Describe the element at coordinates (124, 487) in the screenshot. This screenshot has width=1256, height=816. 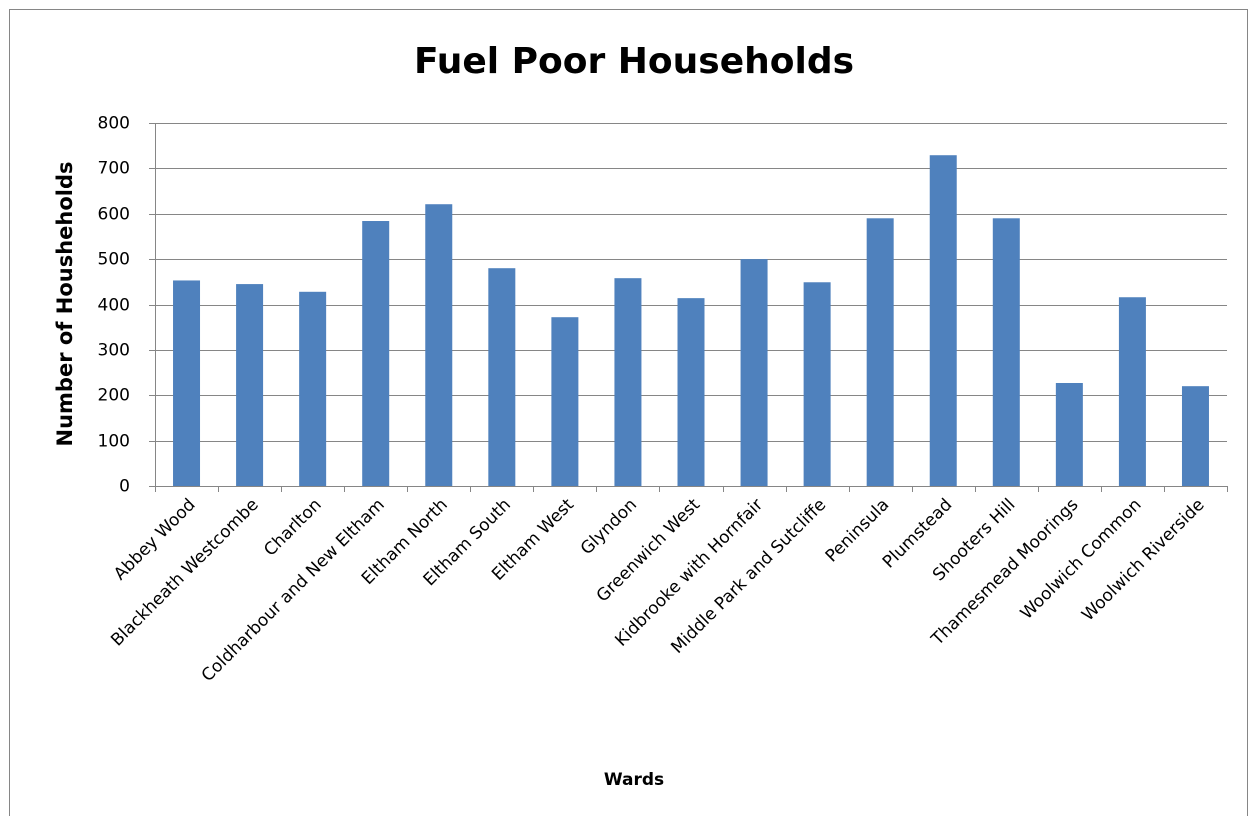
I see `y-tick-label: 0` at that location.